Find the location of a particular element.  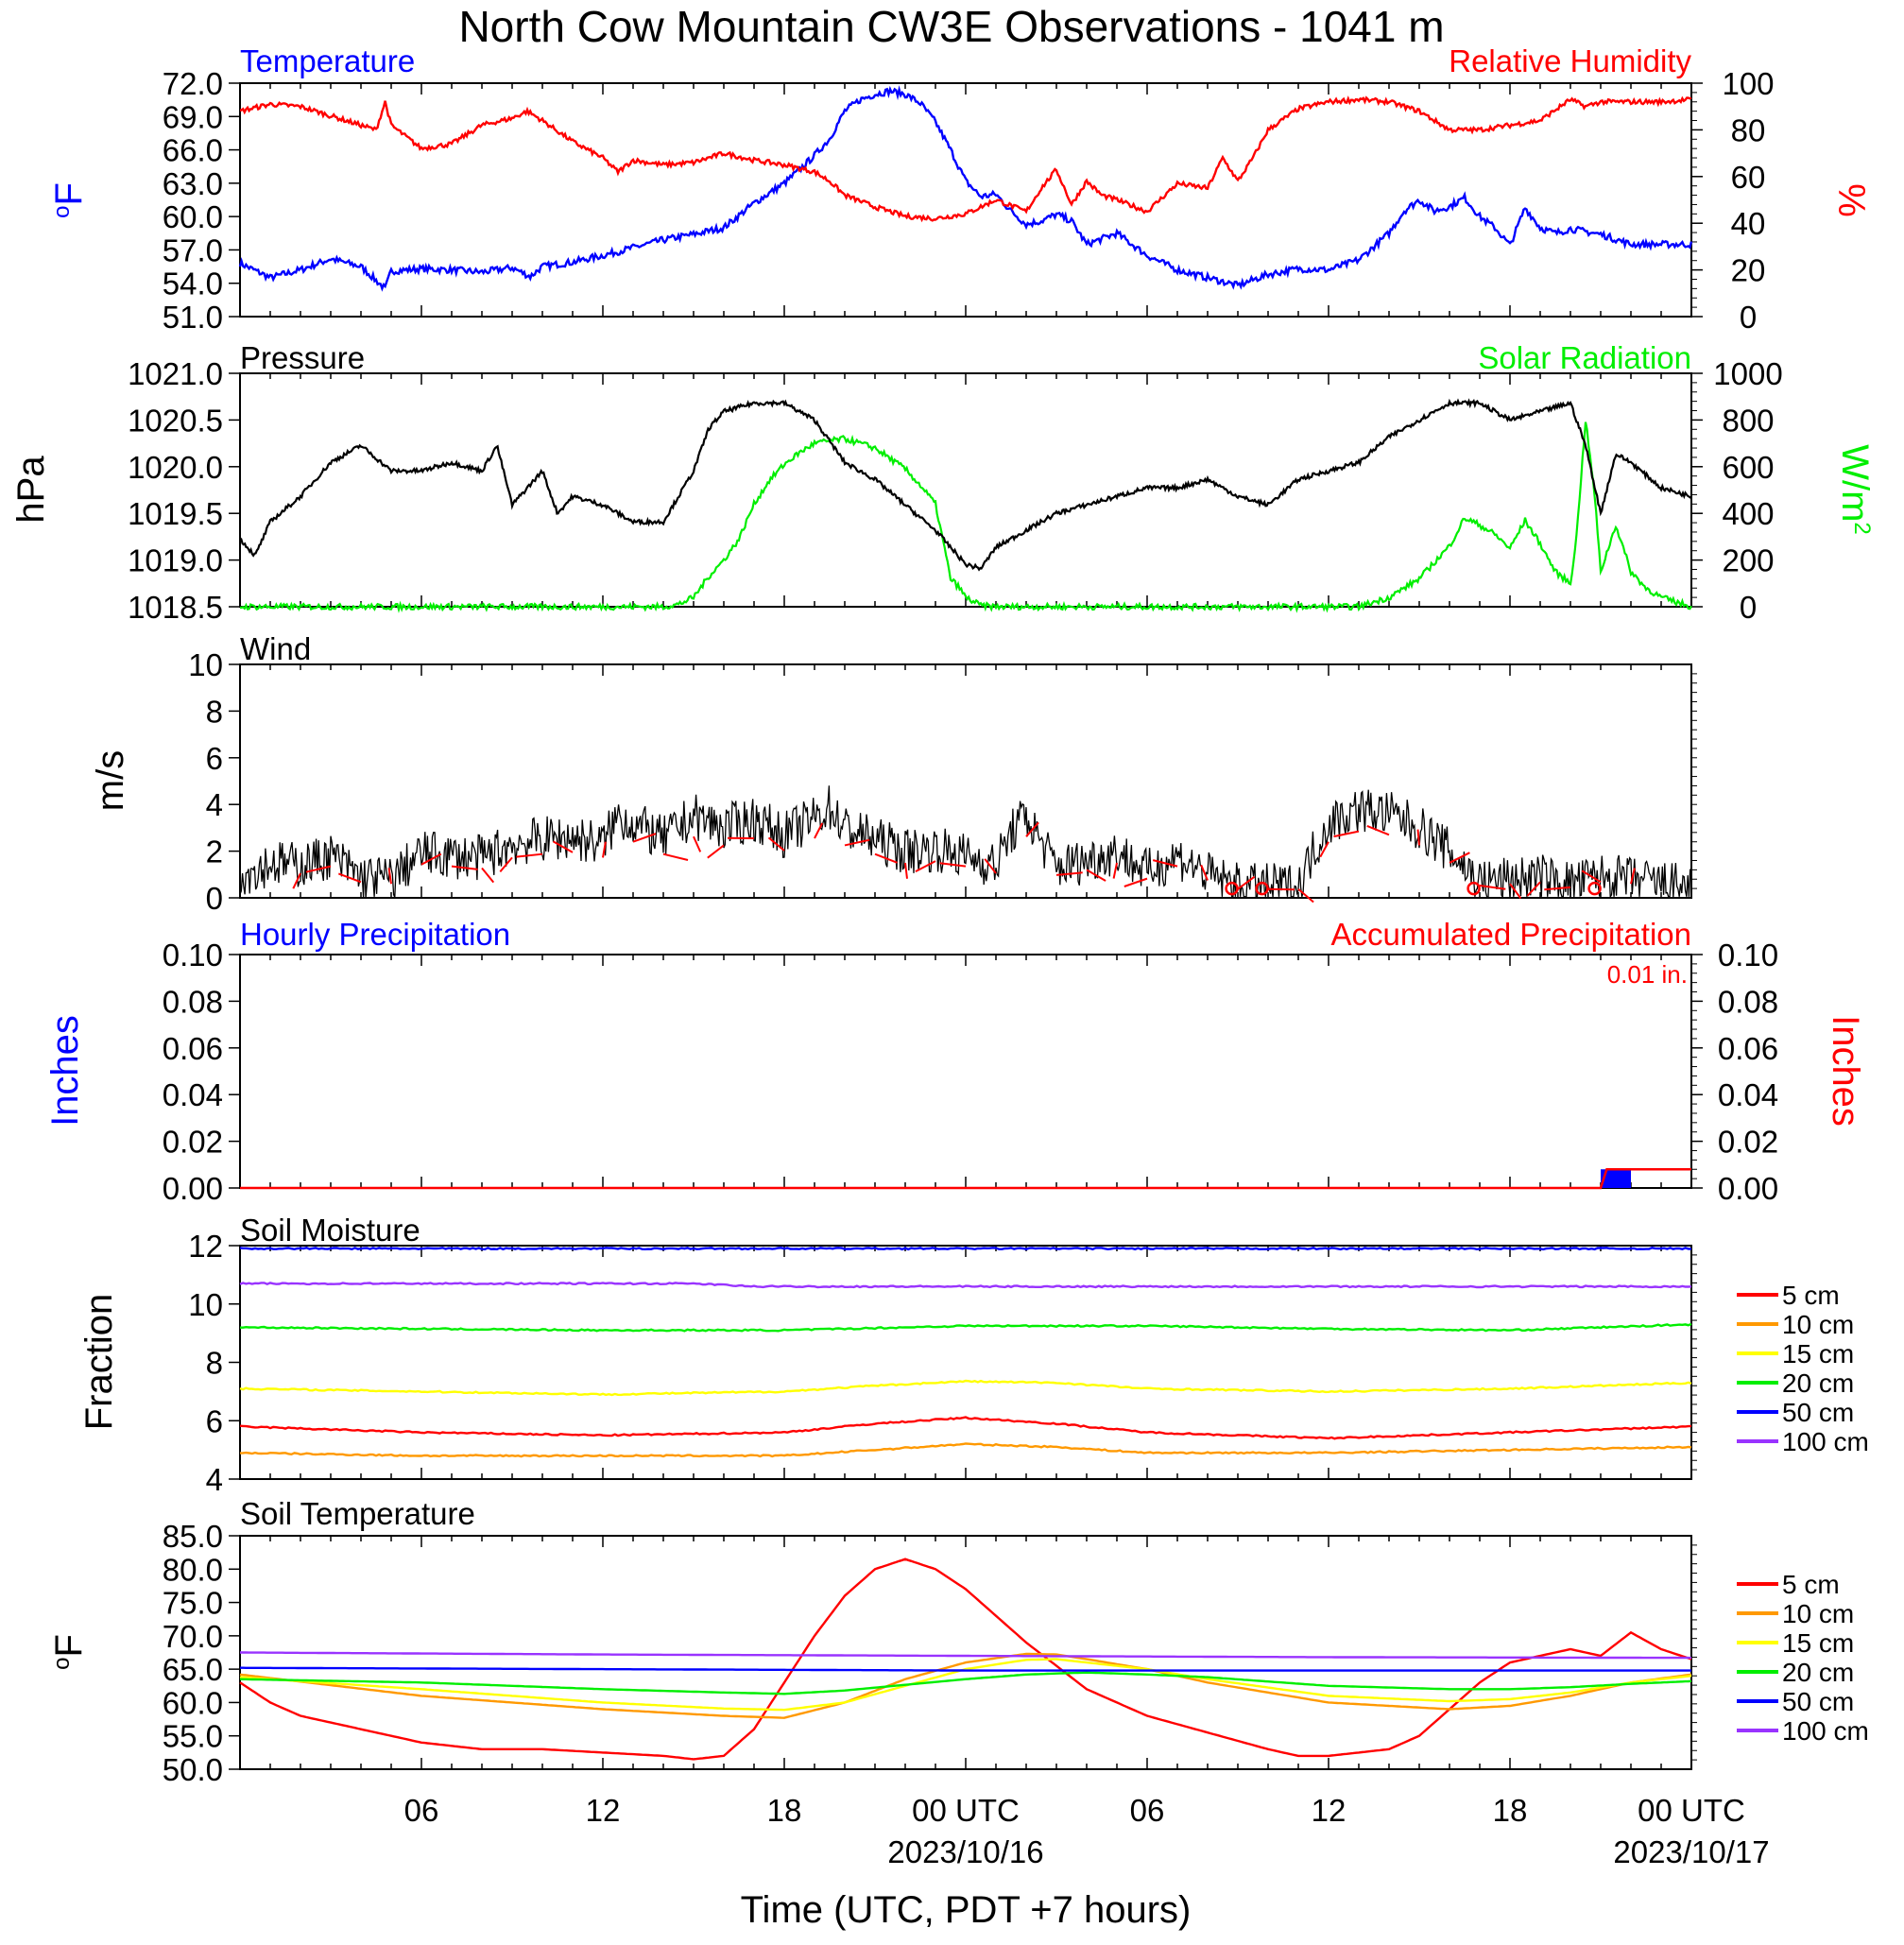

y-tick-label: 1020.5 is located at coordinates (175, 420).